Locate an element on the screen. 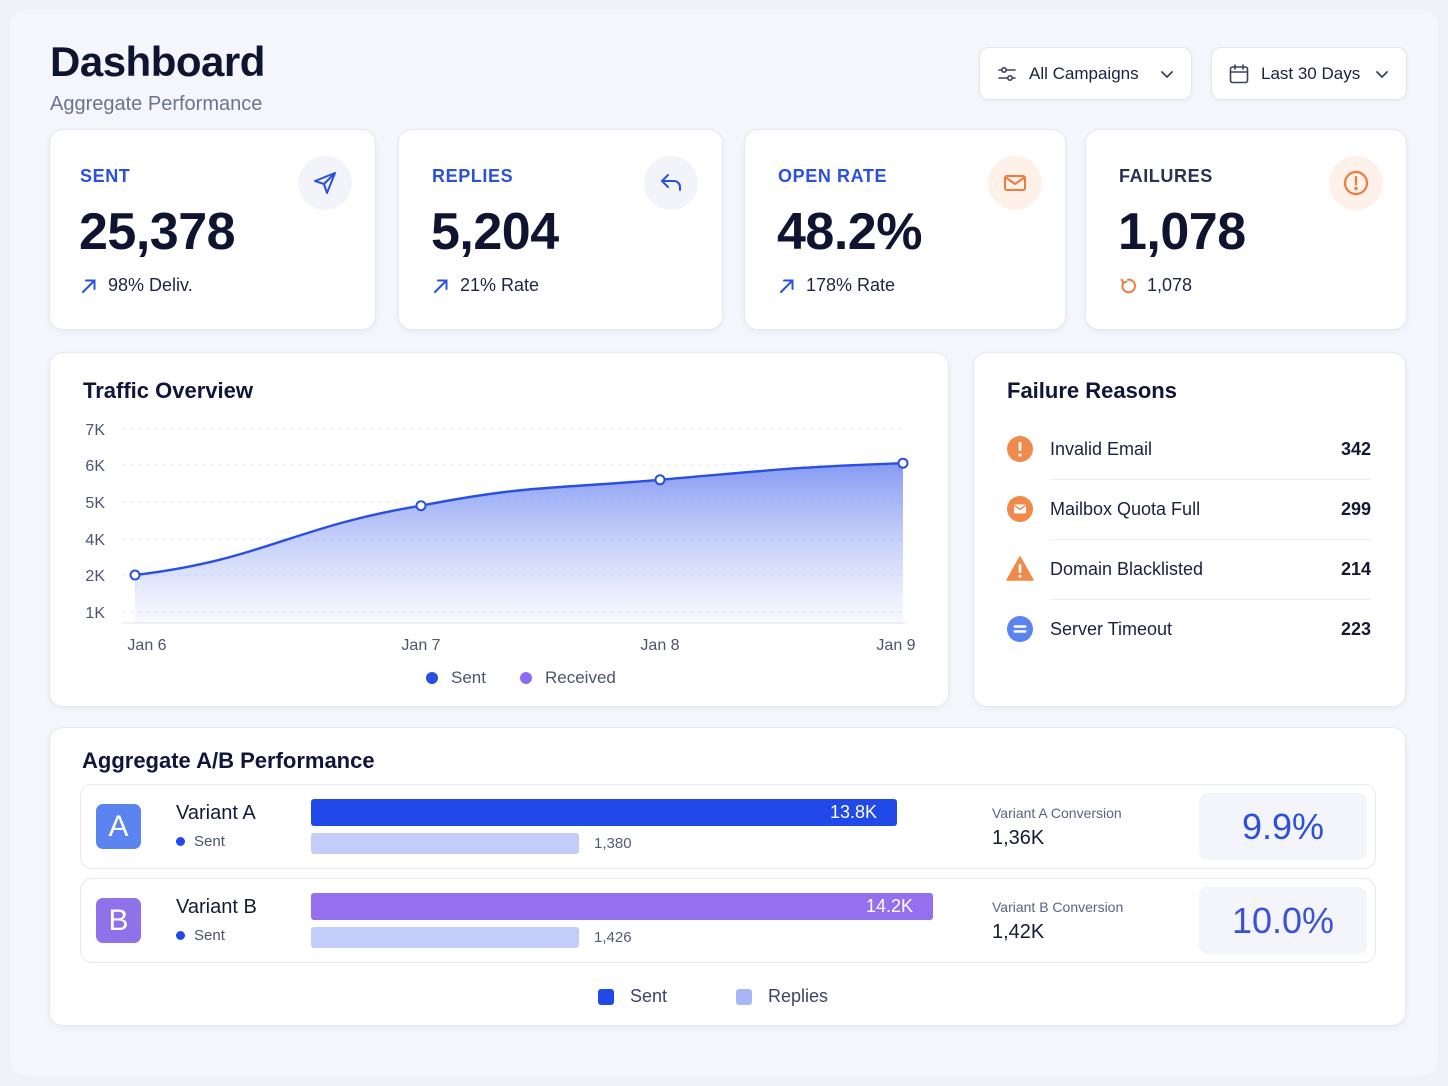 The height and width of the screenshot is (1086, 1448). stat-card-sent: SENT 25,378 98% Deliv. is located at coordinates (212, 229).